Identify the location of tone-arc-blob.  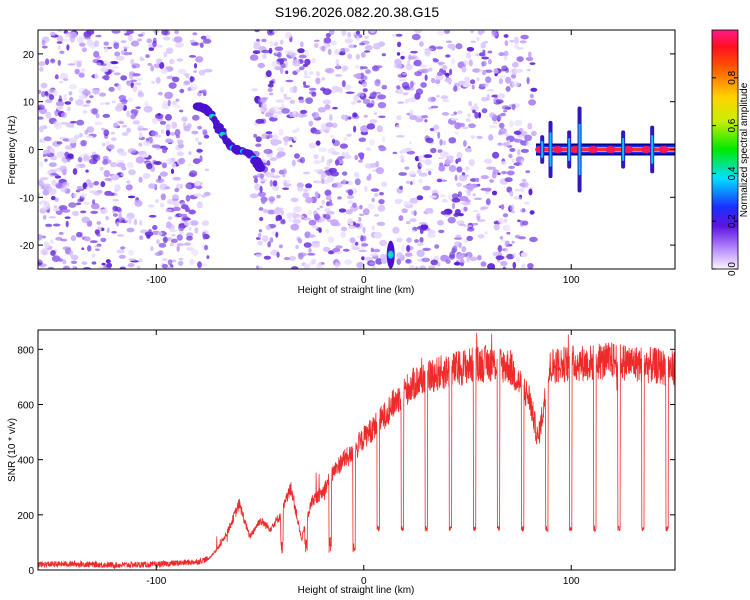
(260, 168).